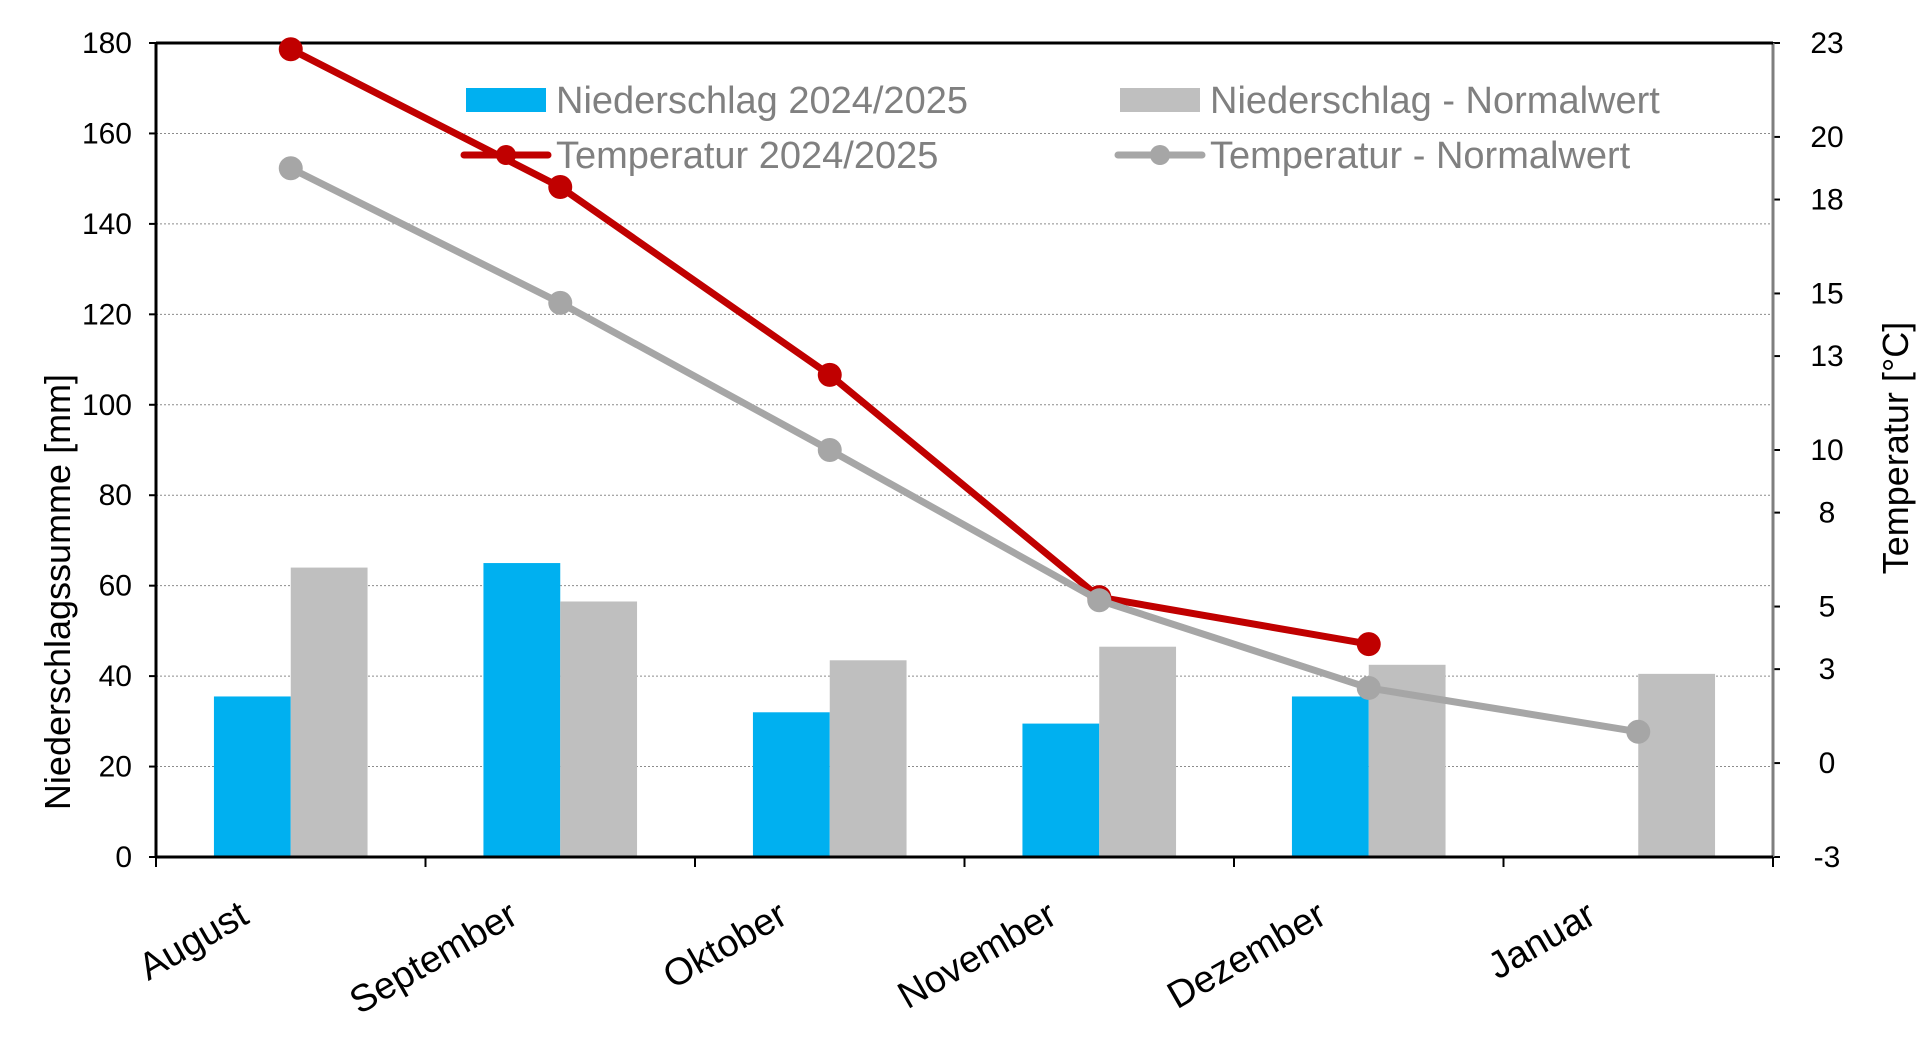 This screenshot has height=1038, width=1920. Describe the element at coordinates (107, 224) in the screenshot. I see `y-left-tick-label: 140` at that location.